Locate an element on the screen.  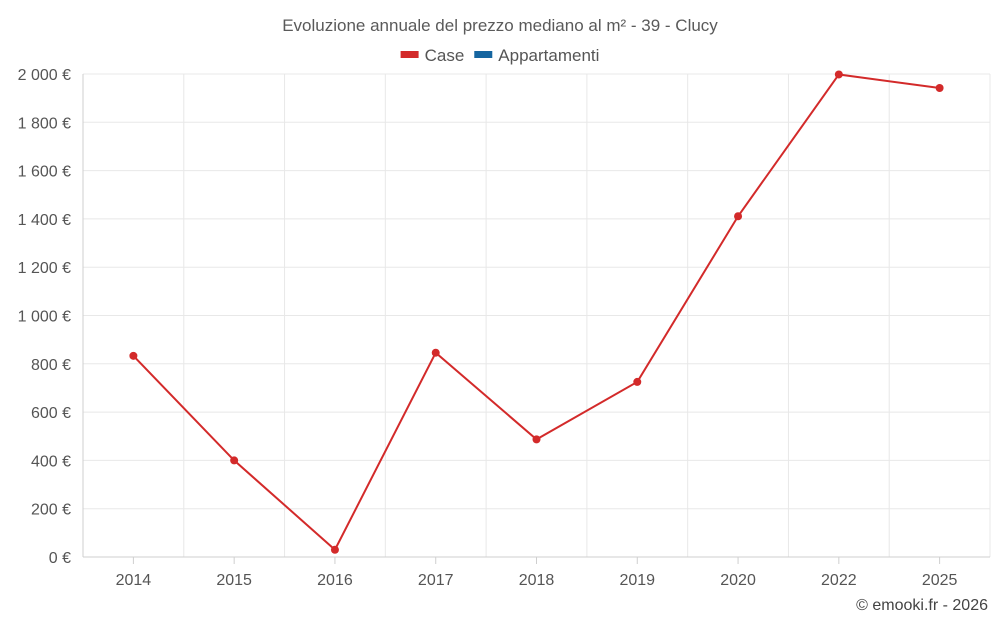
x-tick-label: 2022 is located at coordinates (839, 580).